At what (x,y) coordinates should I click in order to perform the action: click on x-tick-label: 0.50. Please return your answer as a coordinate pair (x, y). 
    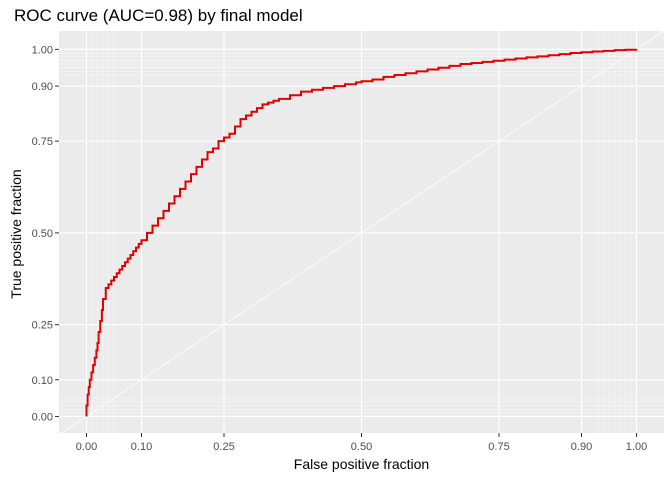
    Looking at the image, I should click on (361, 447).